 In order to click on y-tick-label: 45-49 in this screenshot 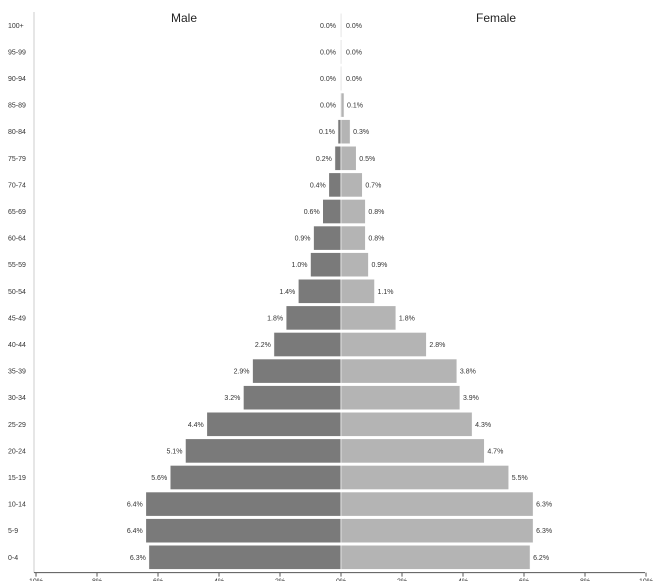, I will do `click(17, 318)`.